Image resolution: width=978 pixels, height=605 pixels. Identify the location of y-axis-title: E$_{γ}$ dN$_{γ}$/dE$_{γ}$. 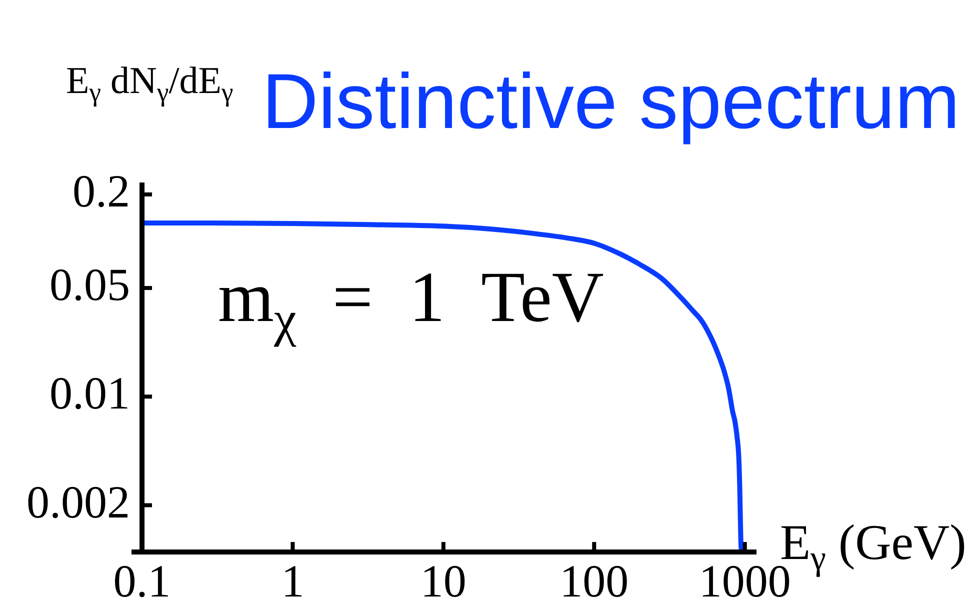
(150, 83).